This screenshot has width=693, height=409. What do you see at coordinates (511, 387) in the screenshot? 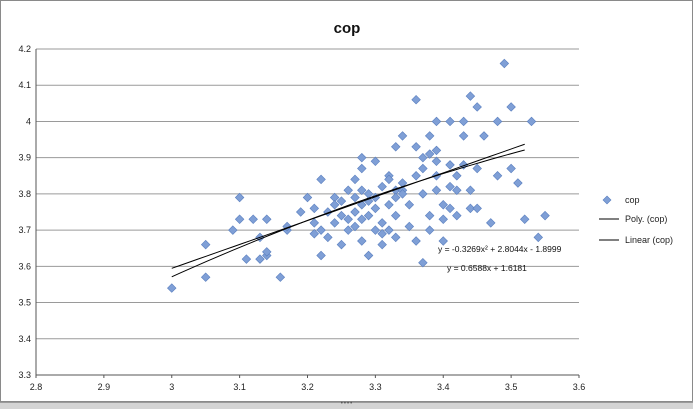
I see `x-tick-label-3.5: 3.5` at bounding box center [511, 387].